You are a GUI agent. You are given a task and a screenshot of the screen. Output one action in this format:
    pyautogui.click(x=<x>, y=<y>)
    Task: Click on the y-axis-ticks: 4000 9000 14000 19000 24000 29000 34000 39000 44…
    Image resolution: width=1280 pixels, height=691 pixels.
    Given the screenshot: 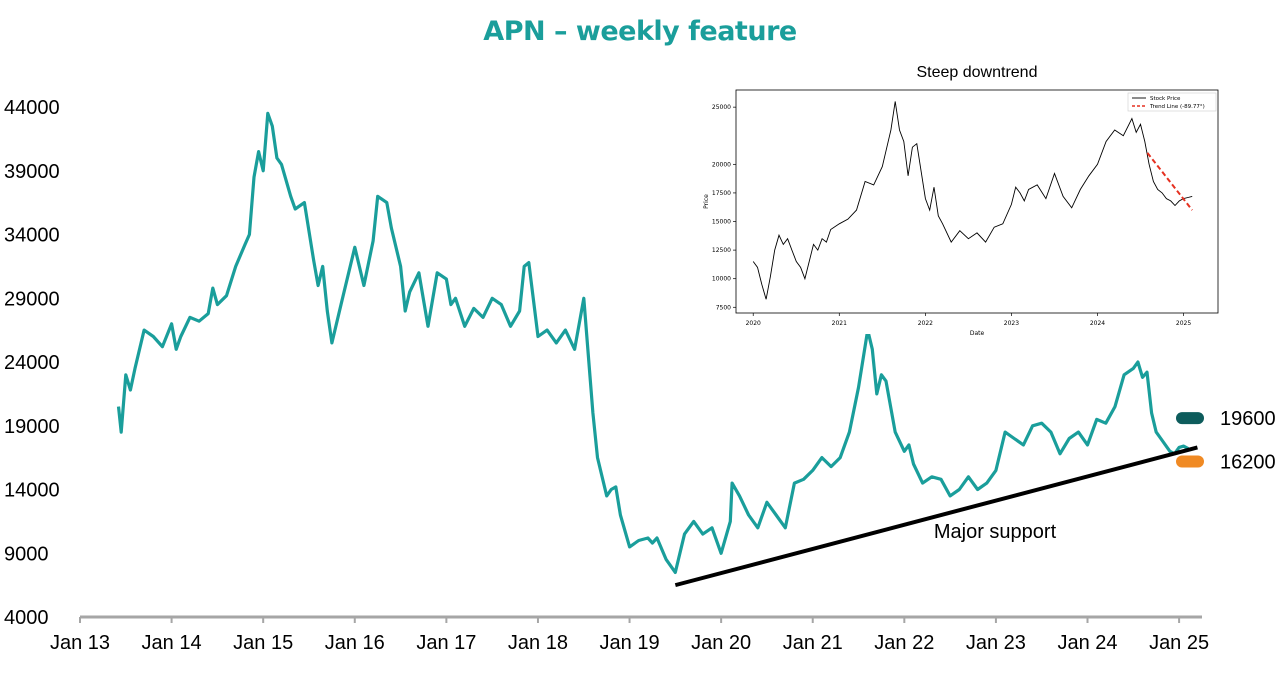 What is the action you would take?
    pyautogui.click(x=32, y=363)
    